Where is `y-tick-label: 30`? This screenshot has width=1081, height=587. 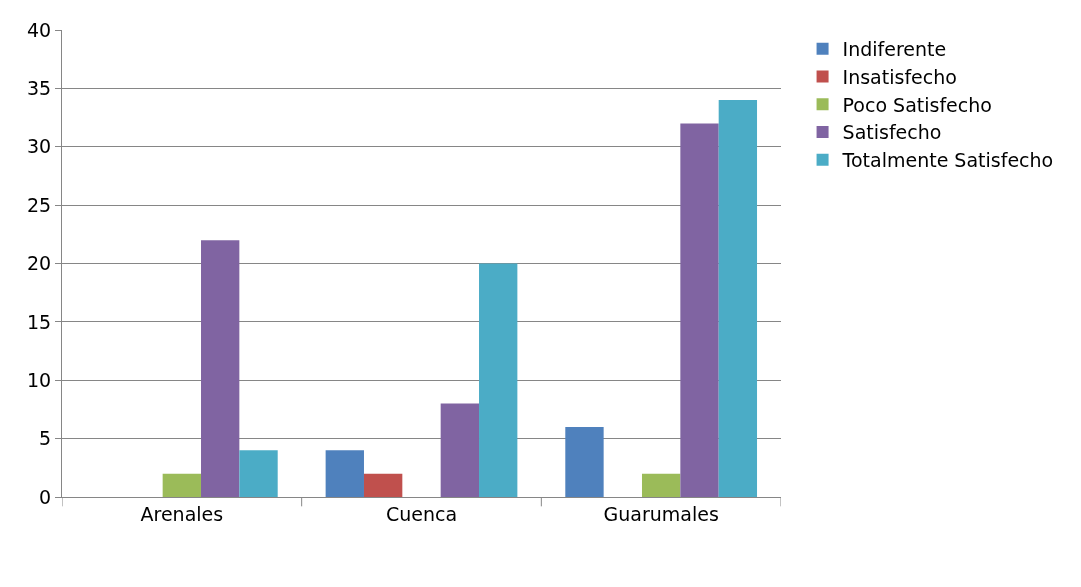
y-tick-label: 30 is located at coordinates (39, 146).